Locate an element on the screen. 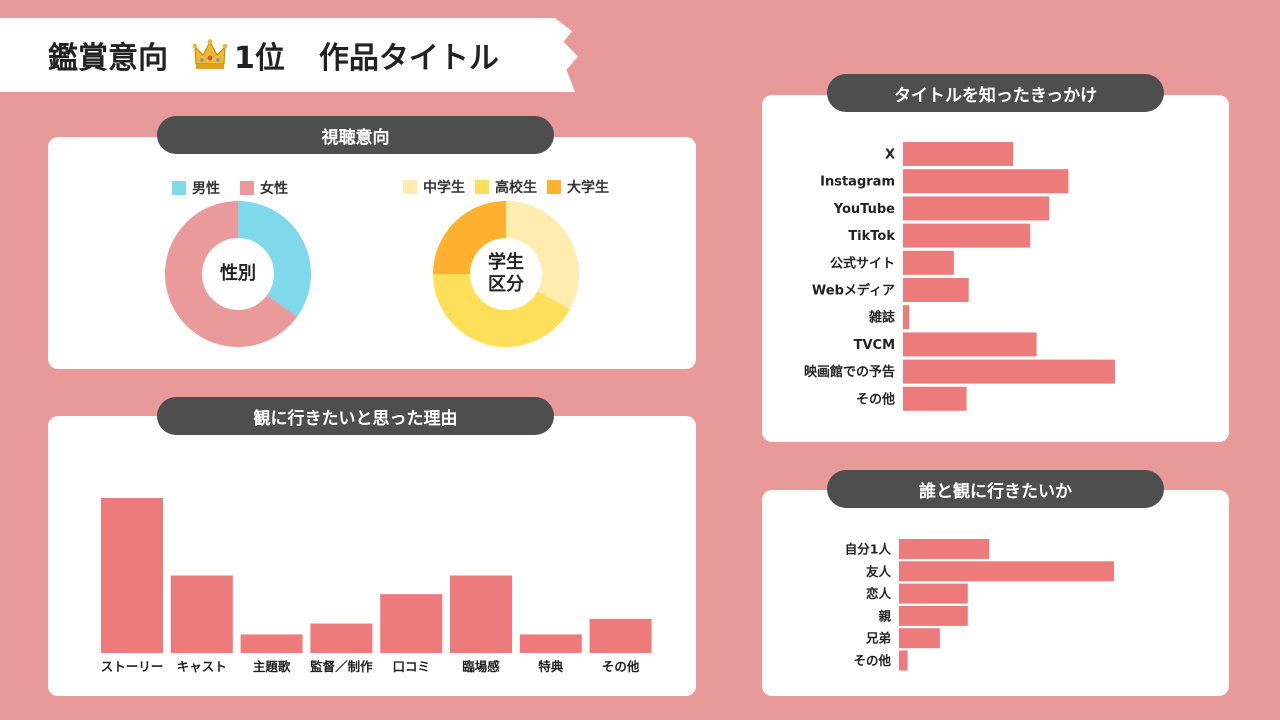  reasons-label-4: 口コミ is located at coordinates (411, 666).